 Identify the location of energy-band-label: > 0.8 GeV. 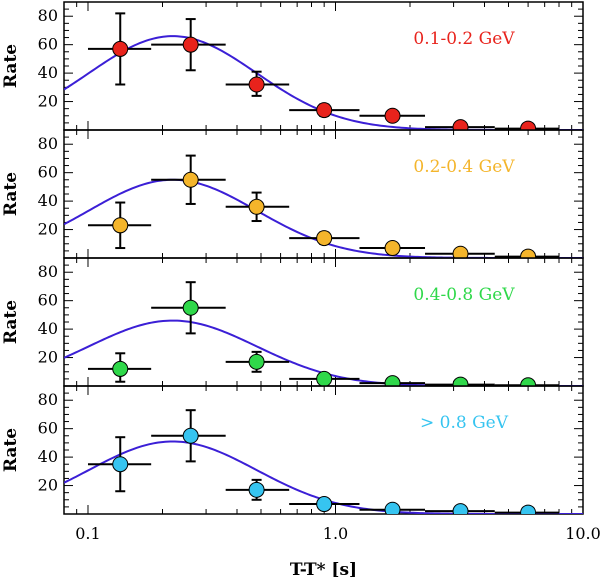
(464, 423).